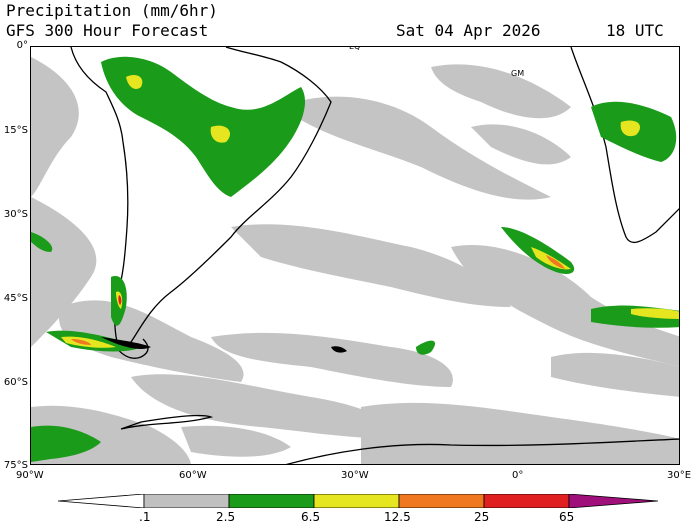 The width and height of the screenshot is (700, 525). What do you see at coordinates (355, 475) in the screenshot?
I see `lon-label-30w: 30°W` at bounding box center [355, 475].